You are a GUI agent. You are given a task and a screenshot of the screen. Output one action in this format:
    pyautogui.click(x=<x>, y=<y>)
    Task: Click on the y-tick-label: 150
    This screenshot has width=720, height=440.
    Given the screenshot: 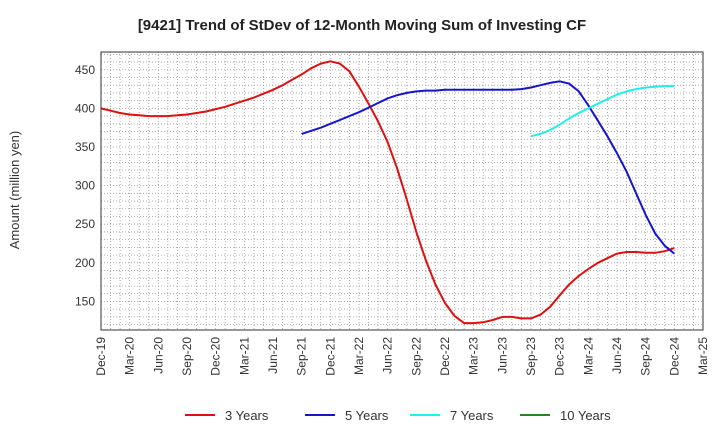 What is the action you would take?
    pyautogui.click(x=85, y=301)
    